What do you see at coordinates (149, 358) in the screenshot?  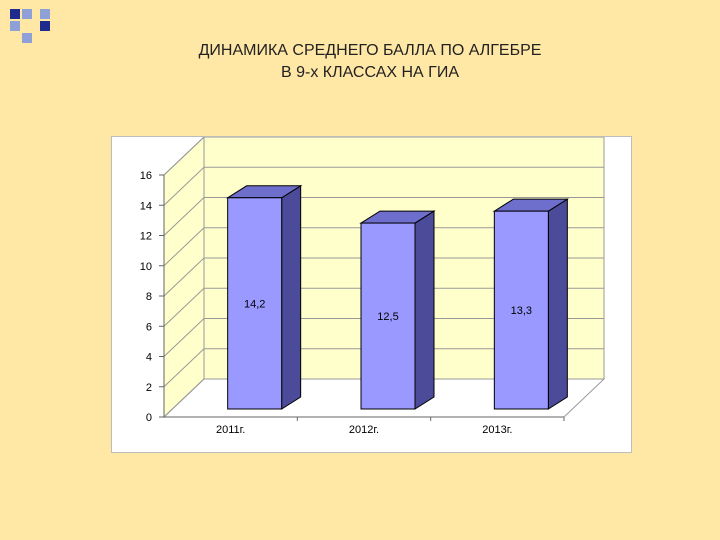 I see `y-tick-label: 4` at bounding box center [149, 358].